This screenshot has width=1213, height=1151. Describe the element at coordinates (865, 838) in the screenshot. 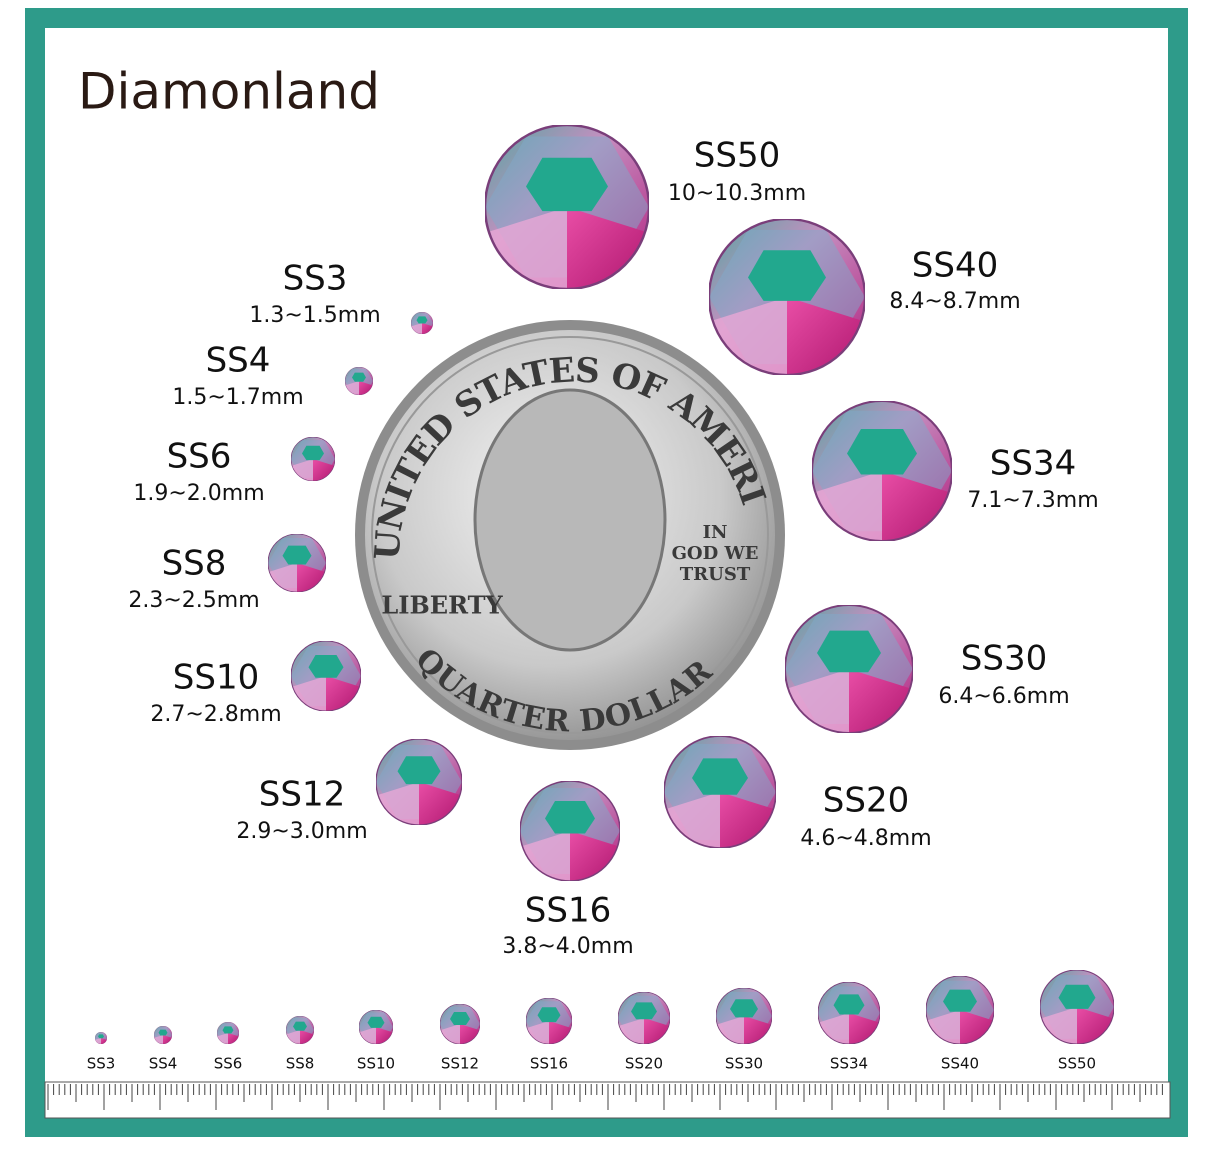

I see `size-range: 4.6~4.8mm` at that location.